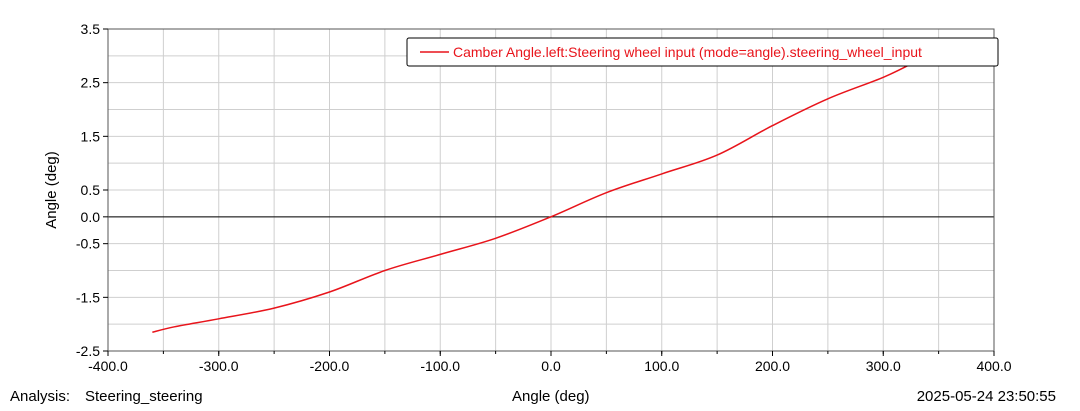  I want to click on analysis-label: Analysis:, so click(40, 396).